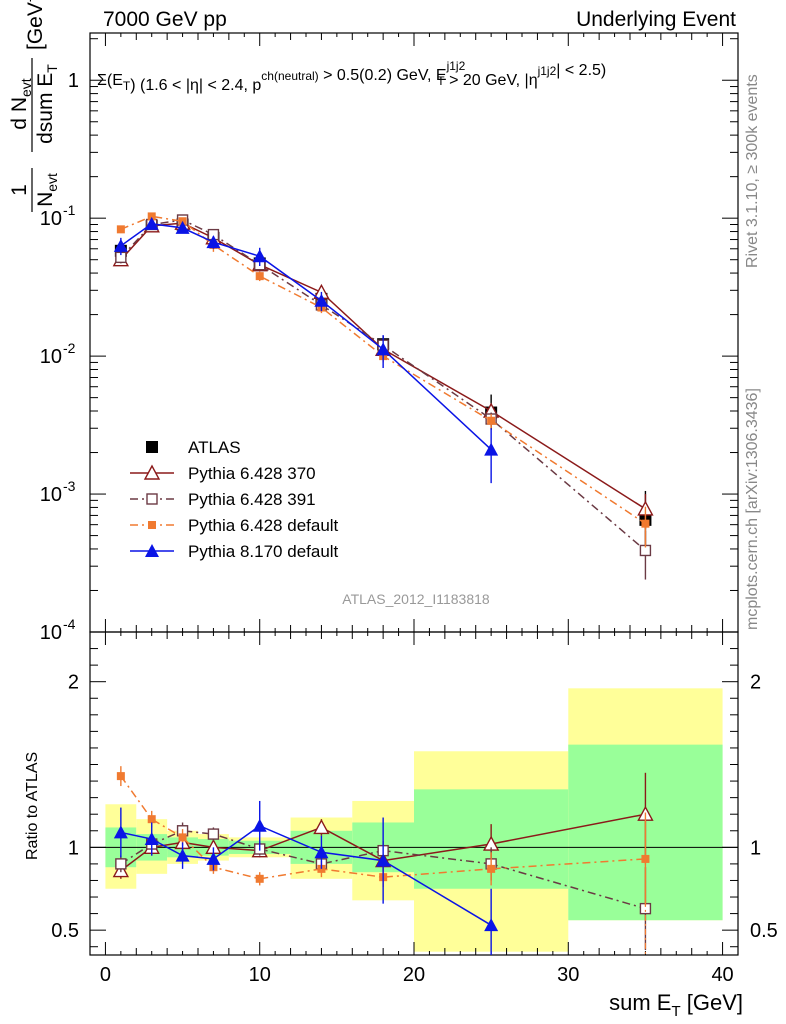 The width and height of the screenshot is (786, 1024). What do you see at coordinates (105, 975) in the screenshot?
I see `x-tick-label-0: 0` at bounding box center [105, 975].